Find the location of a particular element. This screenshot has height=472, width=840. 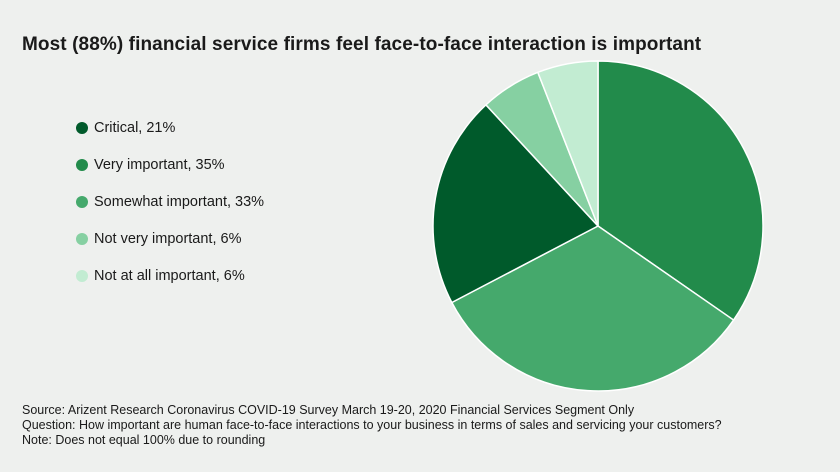

pie-slice-very-important is located at coordinates (680, 190).